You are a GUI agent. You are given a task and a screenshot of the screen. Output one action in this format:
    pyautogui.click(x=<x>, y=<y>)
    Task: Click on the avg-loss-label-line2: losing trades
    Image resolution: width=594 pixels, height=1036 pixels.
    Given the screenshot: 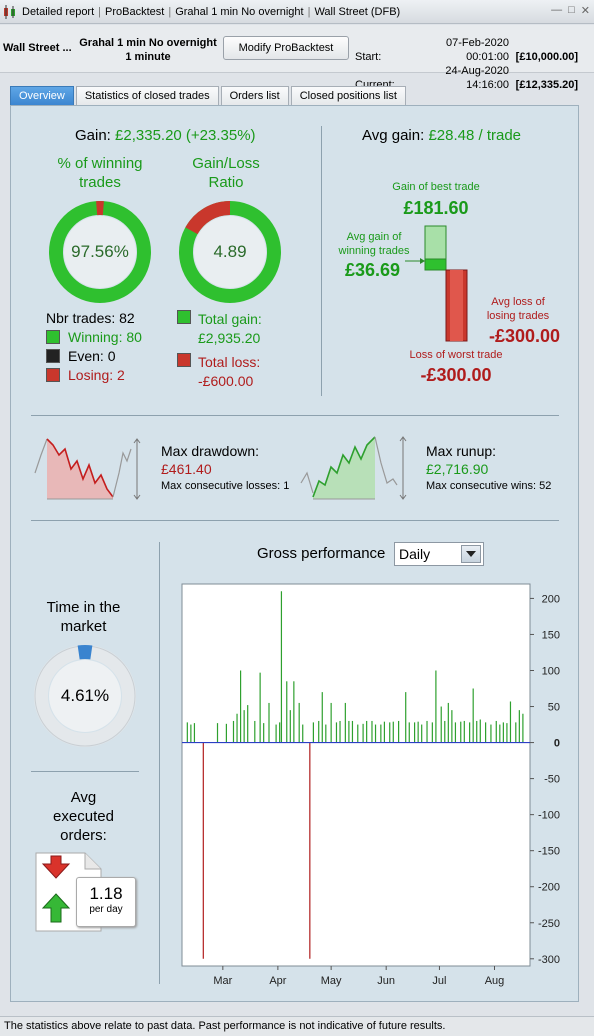 What is the action you would take?
    pyautogui.click(x=518, y=316)
    